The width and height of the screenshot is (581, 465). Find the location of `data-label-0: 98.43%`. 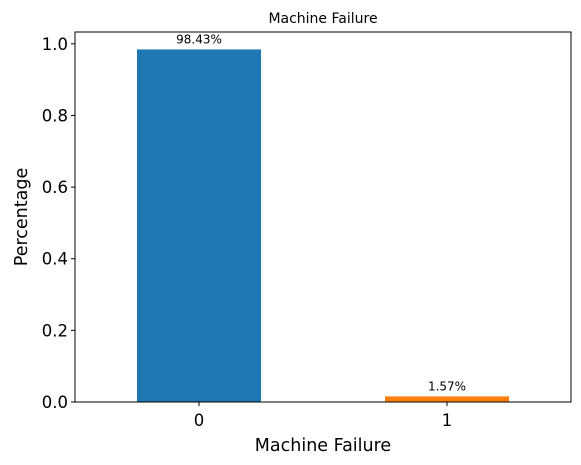

data-label-0: 98.43% is located at coordinates (199, 39).